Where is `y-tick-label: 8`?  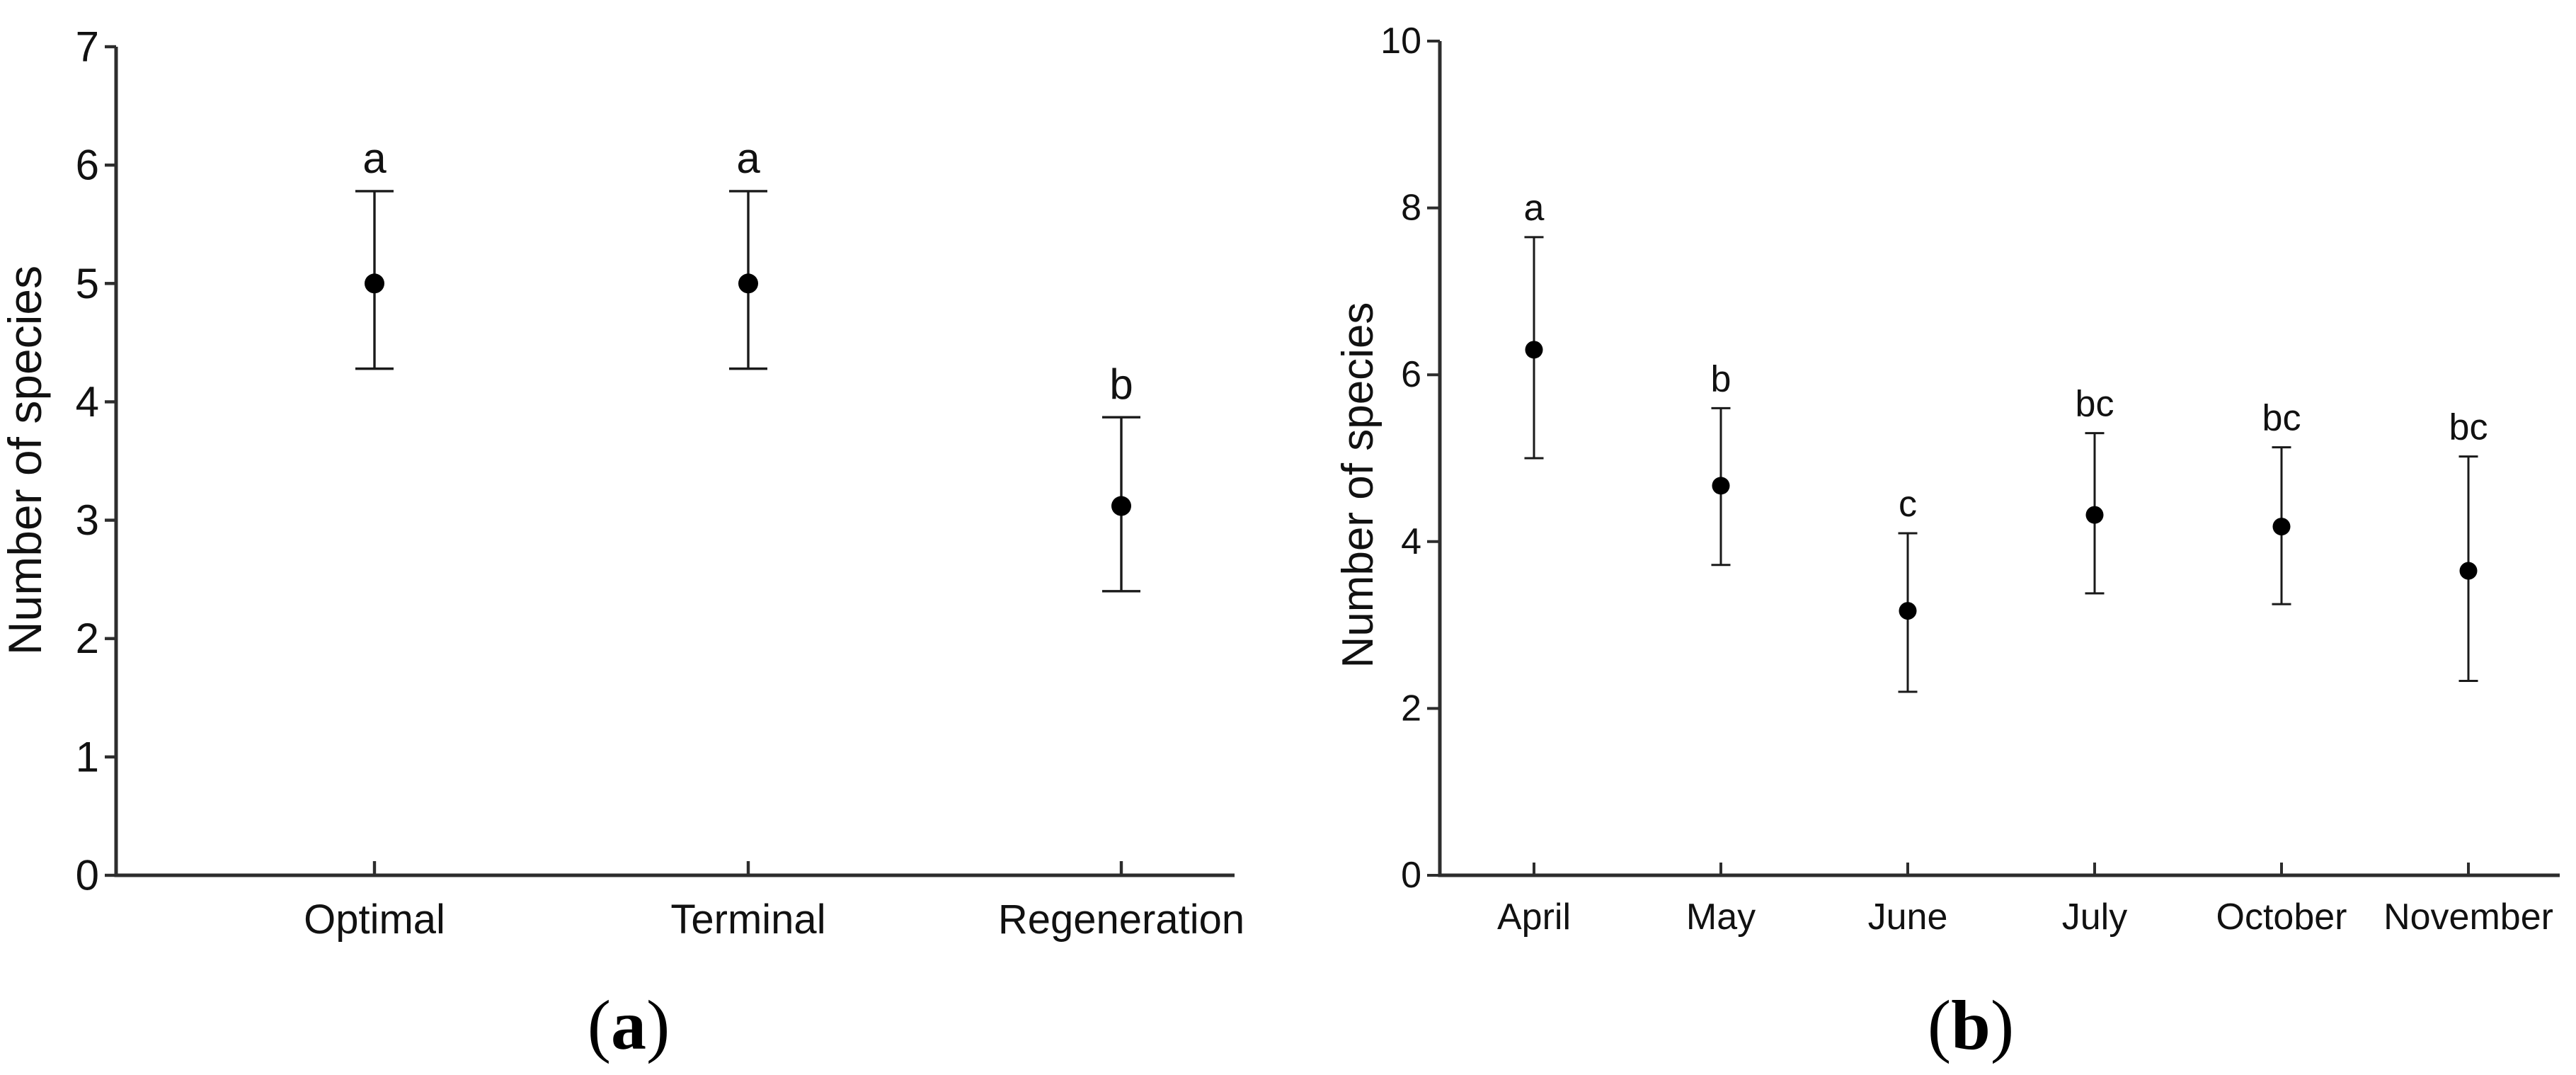 y-tick-label: 8 is located at coordinates (1411, 208).